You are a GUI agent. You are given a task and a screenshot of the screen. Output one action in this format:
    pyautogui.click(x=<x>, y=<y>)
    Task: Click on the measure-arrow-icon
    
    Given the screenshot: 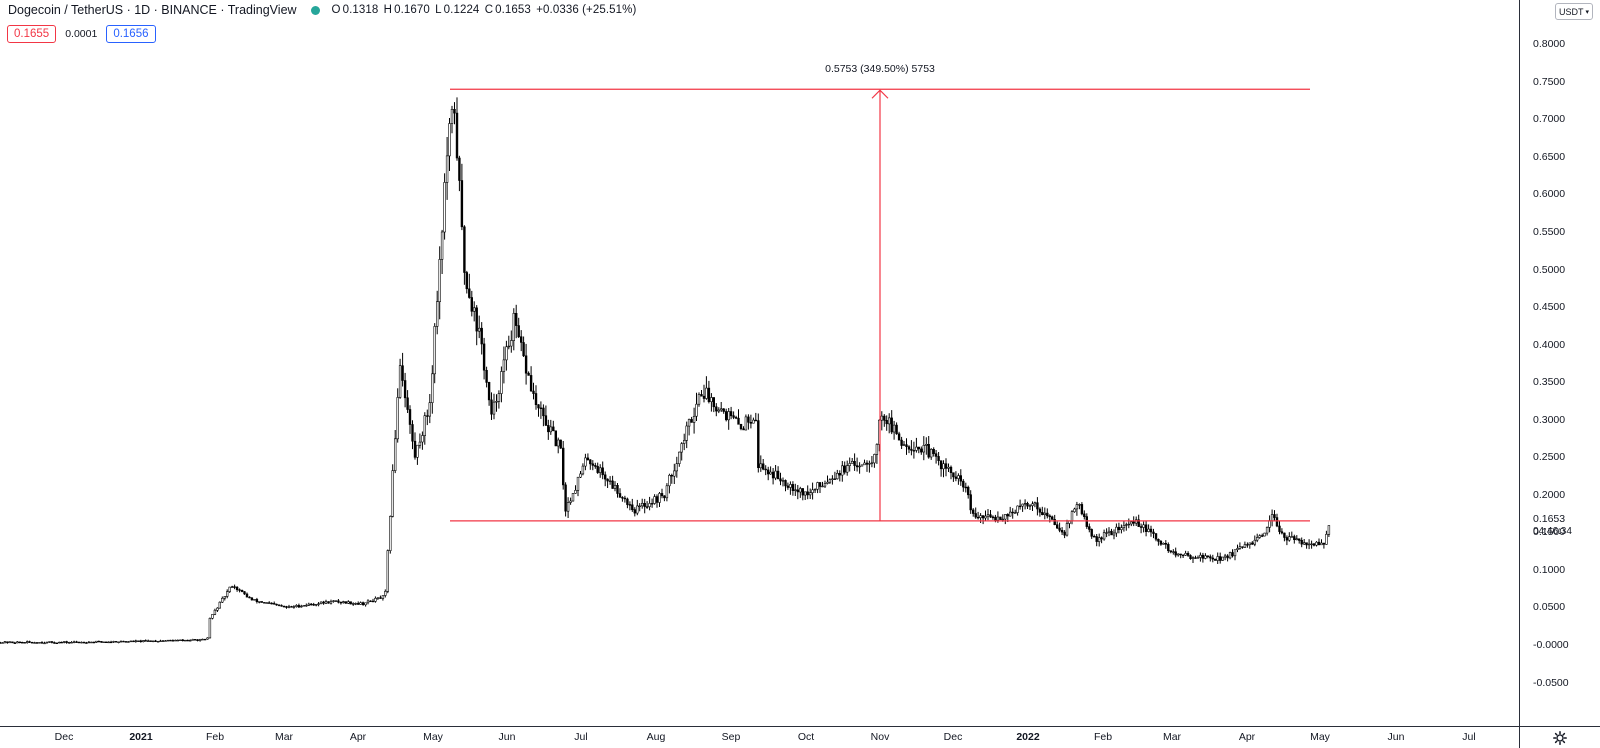 What is the action you would take?
    pyautogui.click(x=880, y=94)
    